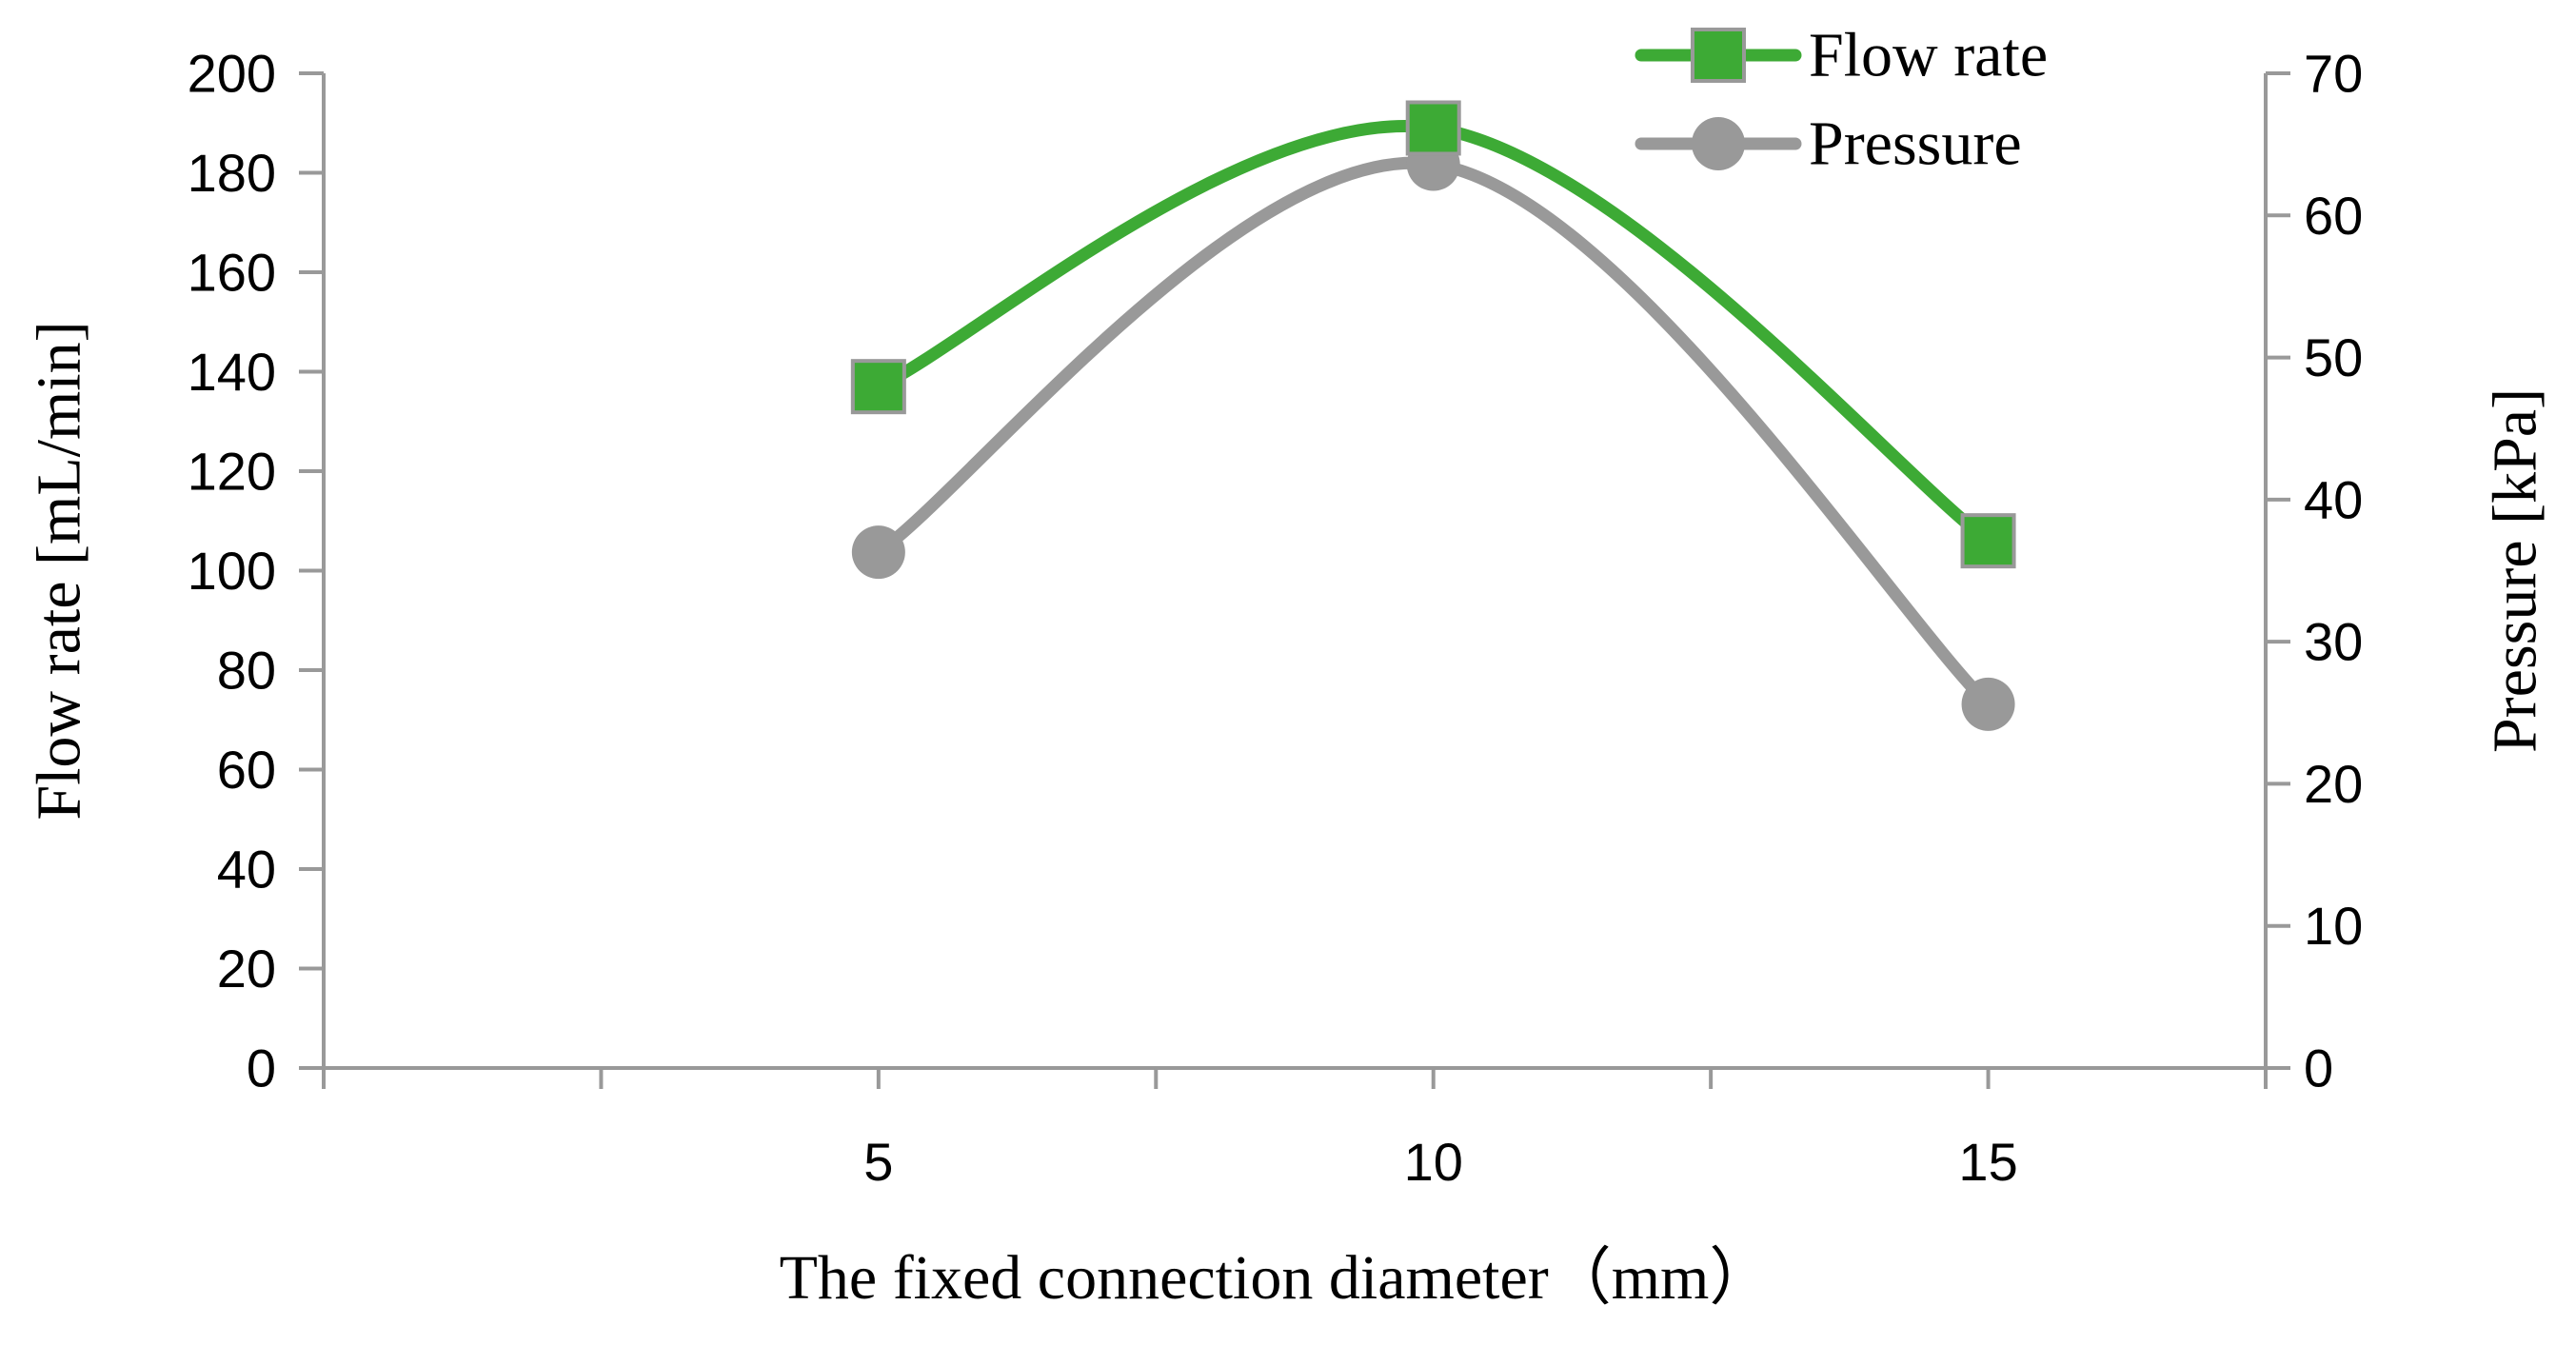  What do you see at coordinates (2333, 926) in the screenshot?
I see `y-right-tick-label: 10` at bounding box center [2333, 926].